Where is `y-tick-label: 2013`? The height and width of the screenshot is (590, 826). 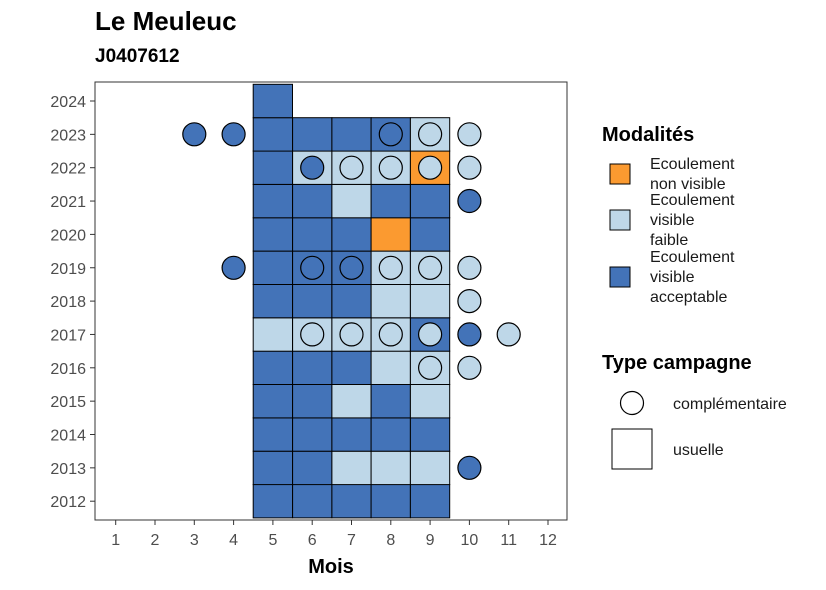
y-tick-label: 2013 is located at coordinates (68, 469).